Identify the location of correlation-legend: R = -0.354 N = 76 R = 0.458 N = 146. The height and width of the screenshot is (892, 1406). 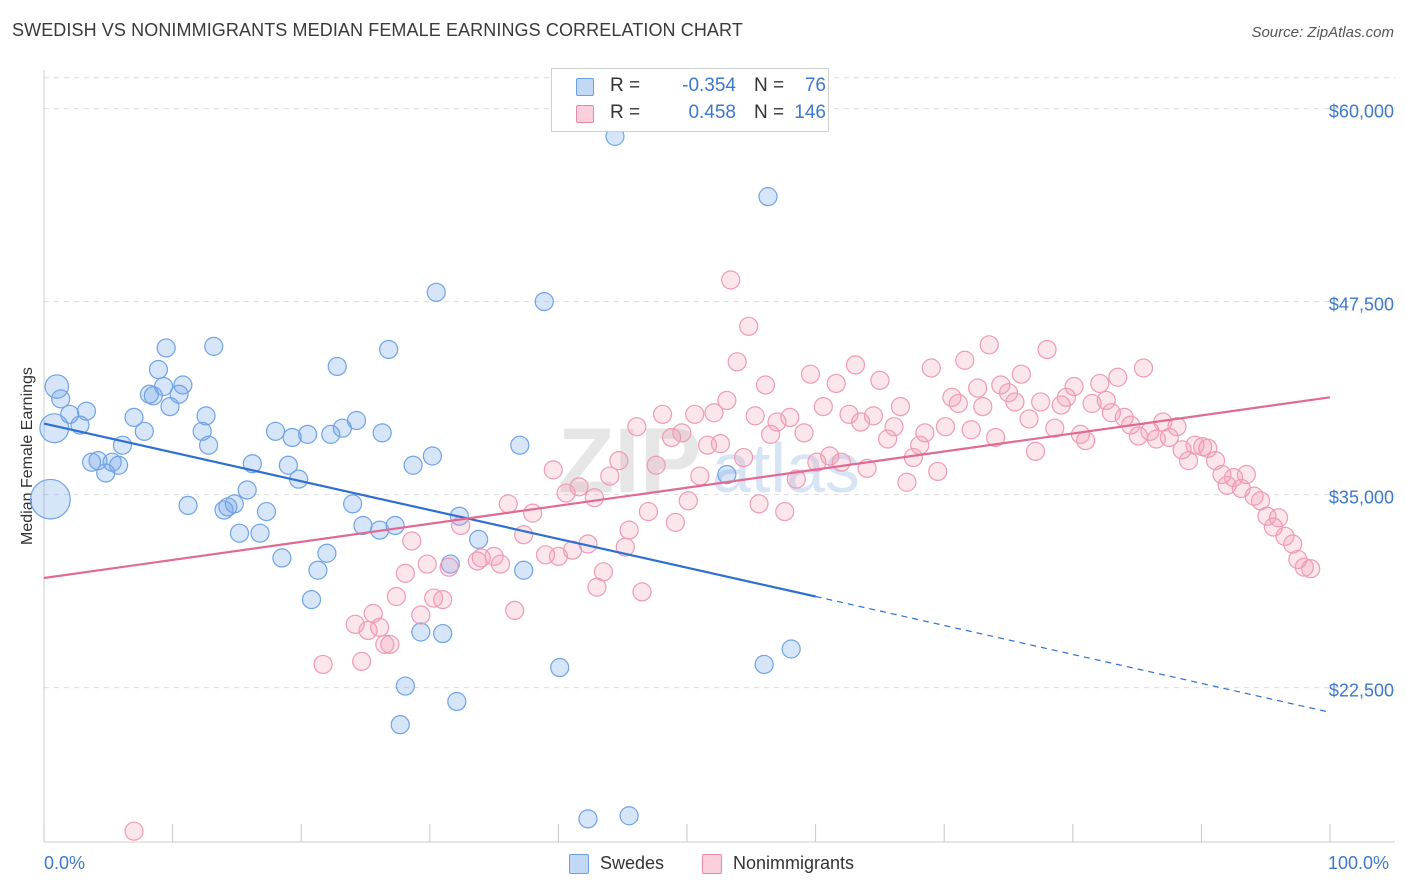
(690, 100).